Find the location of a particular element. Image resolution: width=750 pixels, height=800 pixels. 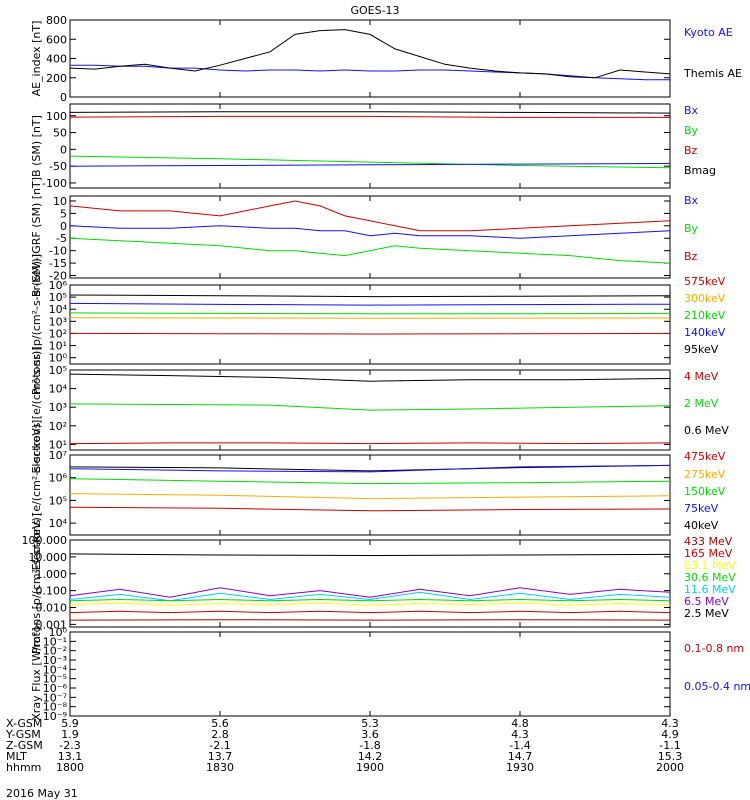

y-axis-label: B (SM)-IGRF (SM) [nT] is located at coordinates (36, 237).